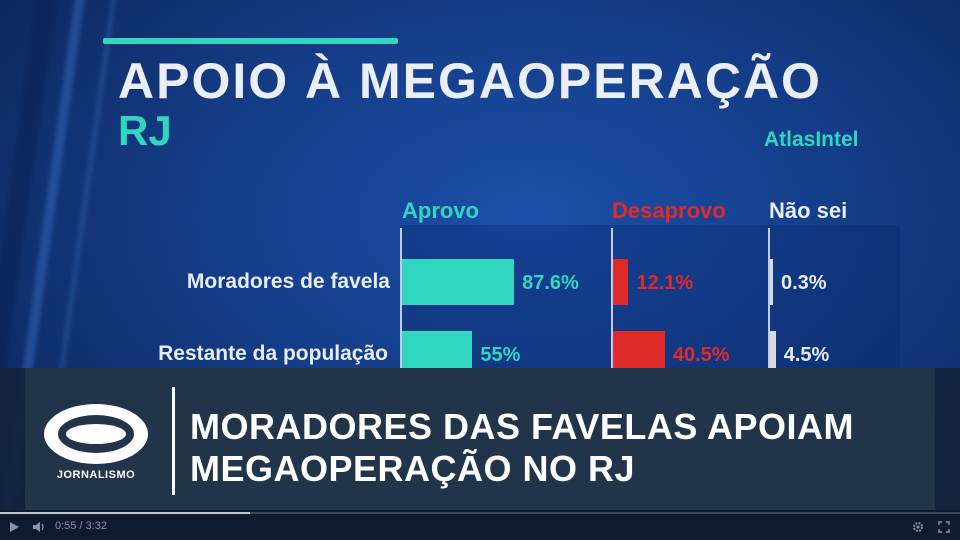 The image size is (960, 540). Describe the element at coordinates (522, 426) in the screenshot. I see `headline-line-1: MORADORES DAS FAVELAS APOIAM` at that location.